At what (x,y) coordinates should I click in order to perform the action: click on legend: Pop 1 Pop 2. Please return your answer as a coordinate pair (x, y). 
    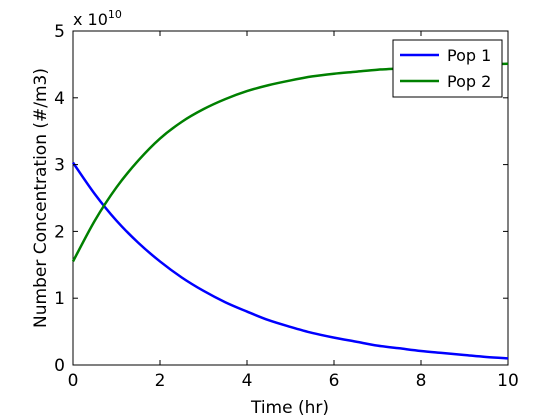
    Looking at the image, I should click on (447, 68).